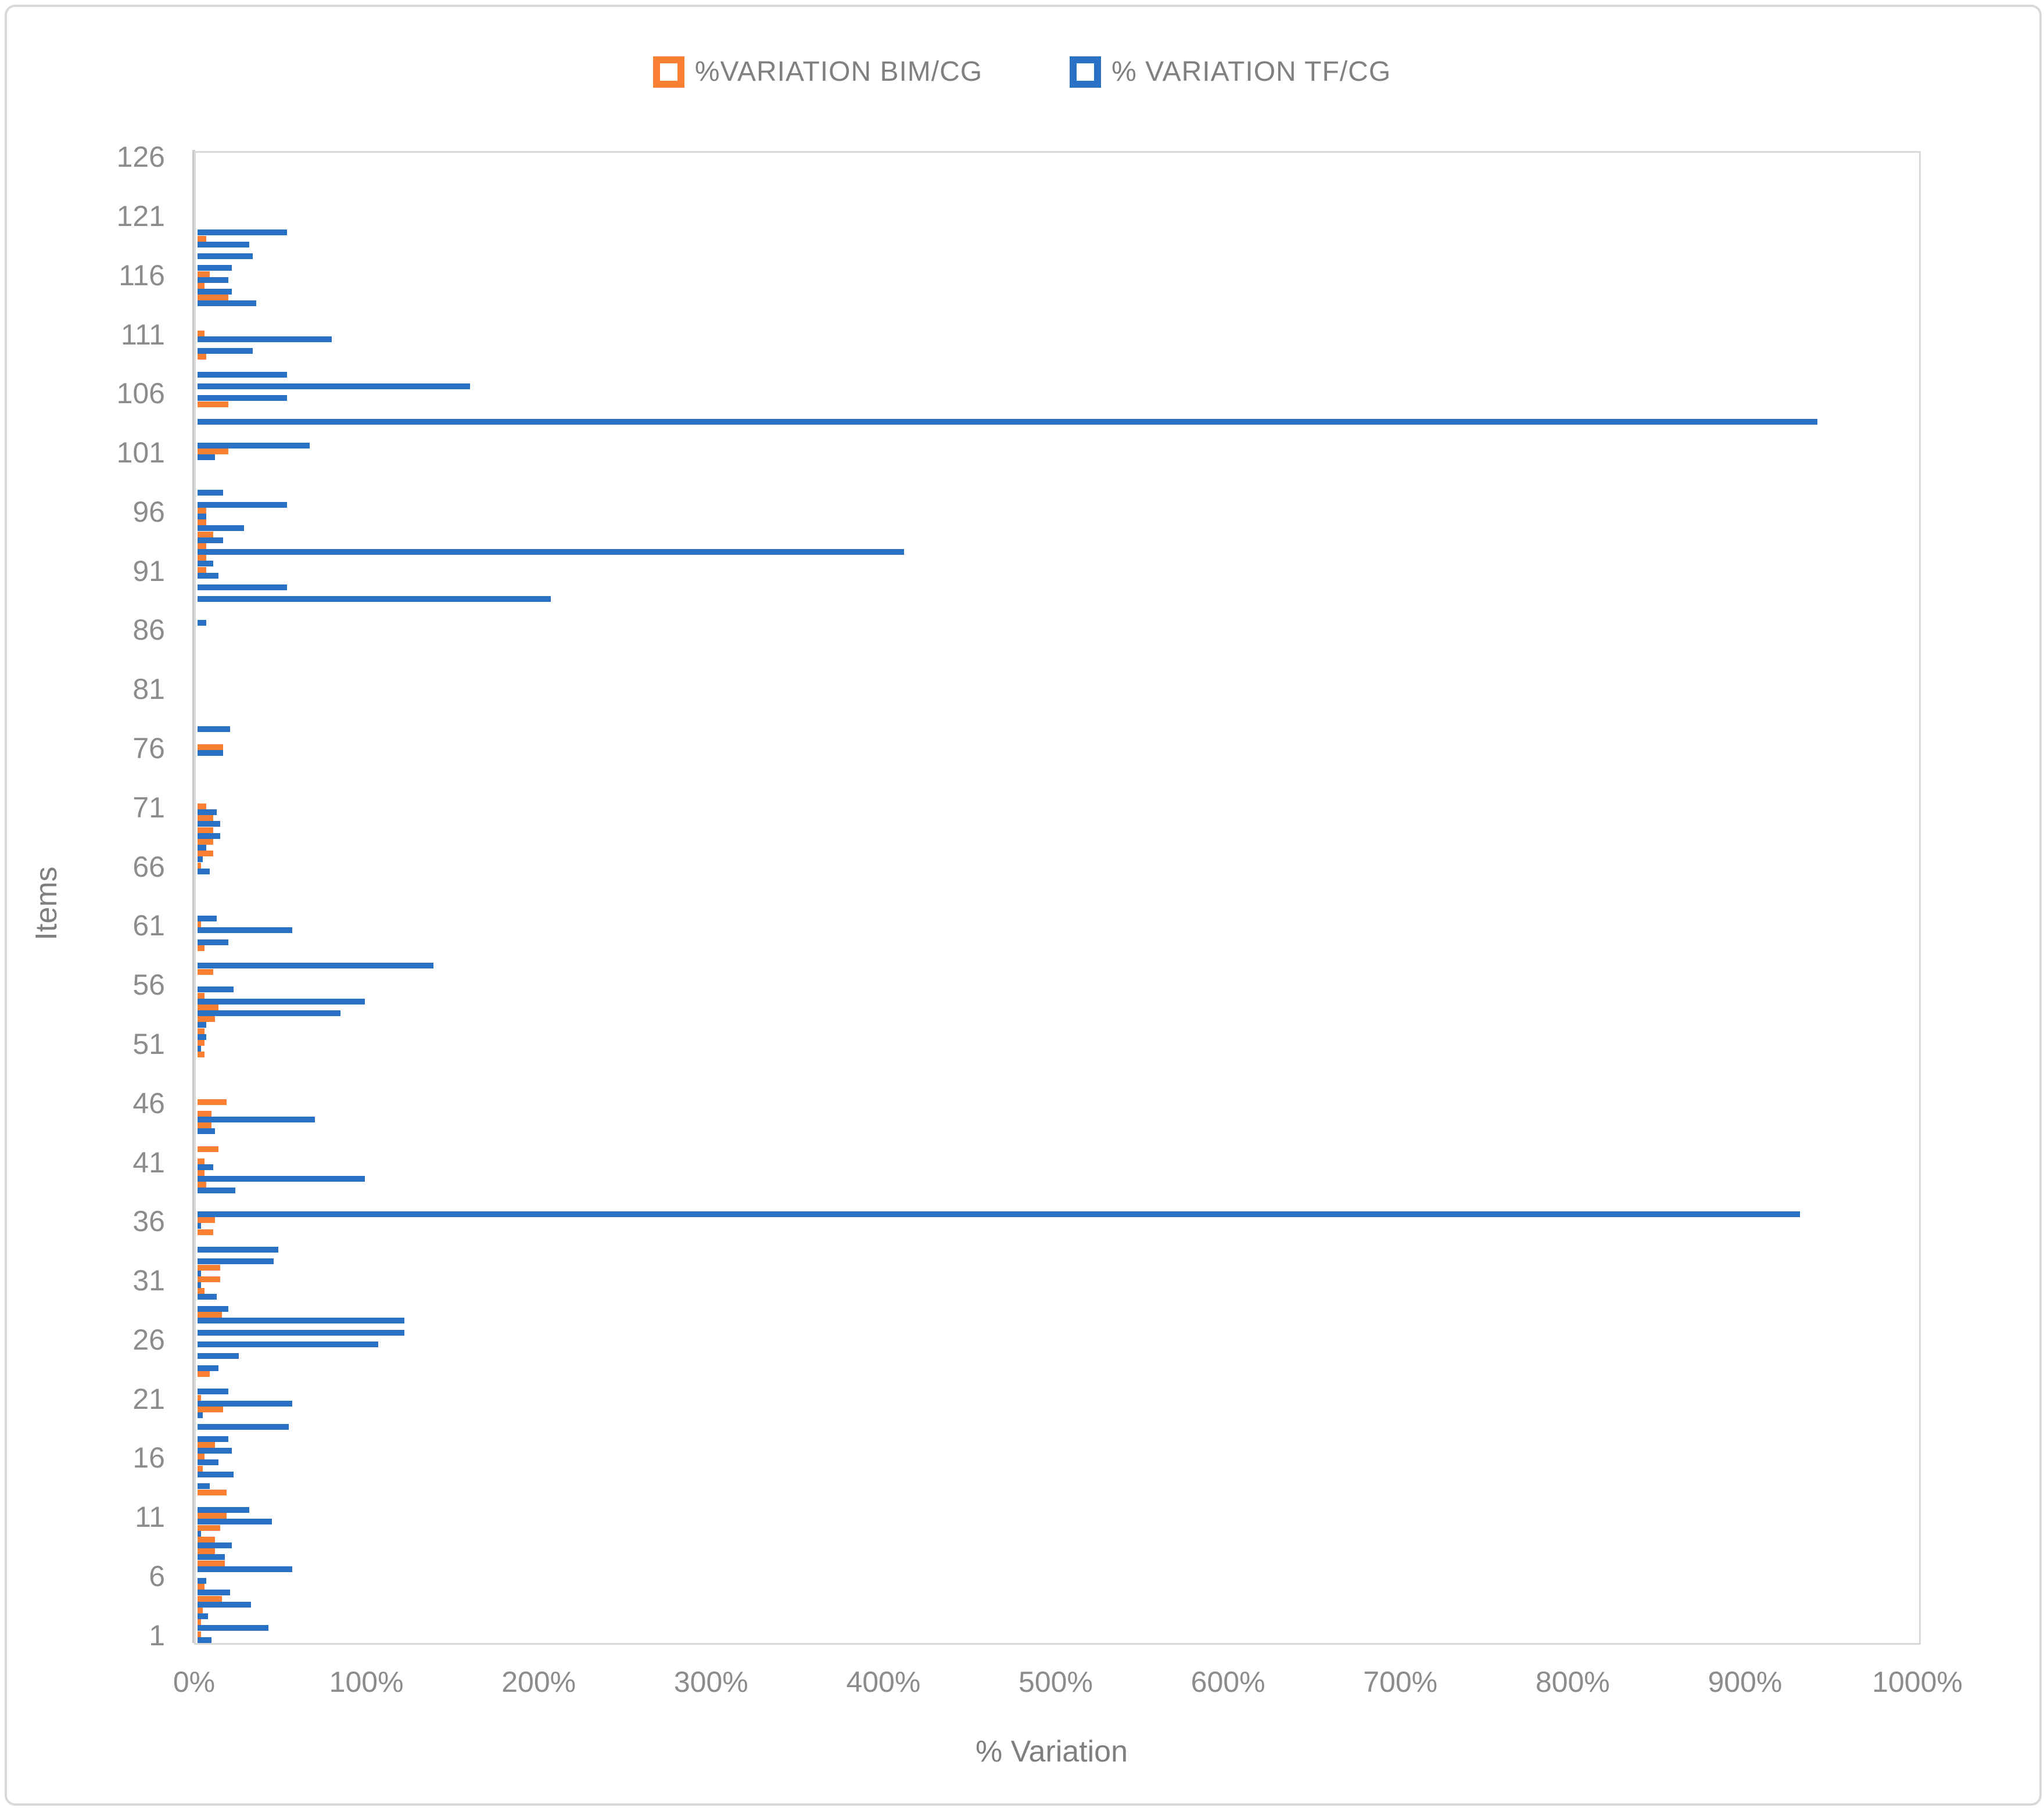 Image resolution: width=2044 pixels, height=1808 pixels. What do you see at coordinates (215, 268) in the screenshot?
I see `bar-item117-tf` at bounding box center [215, 268].